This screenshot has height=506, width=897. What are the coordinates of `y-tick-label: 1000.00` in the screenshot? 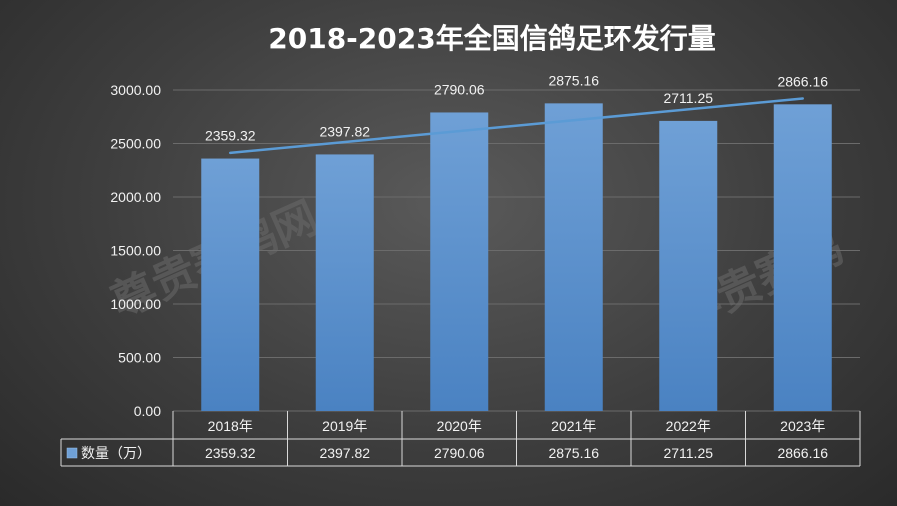 It's located at (135, 304).